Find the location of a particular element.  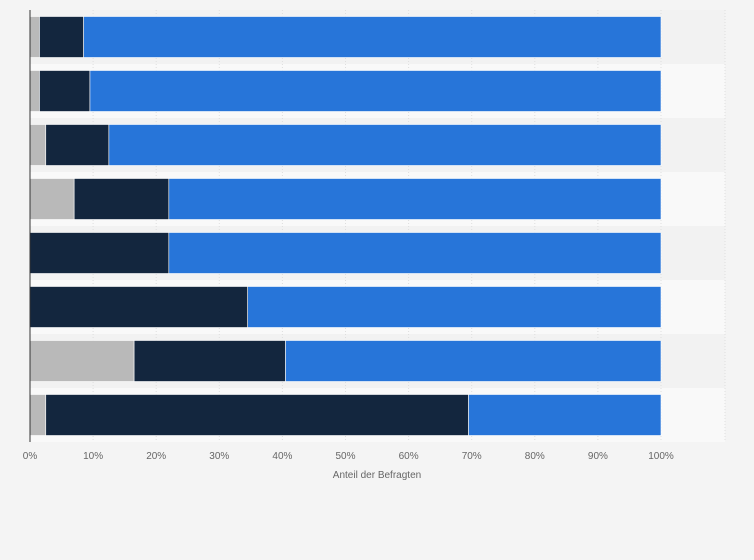

x-tick-label: 50% is located at coordinates (345, 456).